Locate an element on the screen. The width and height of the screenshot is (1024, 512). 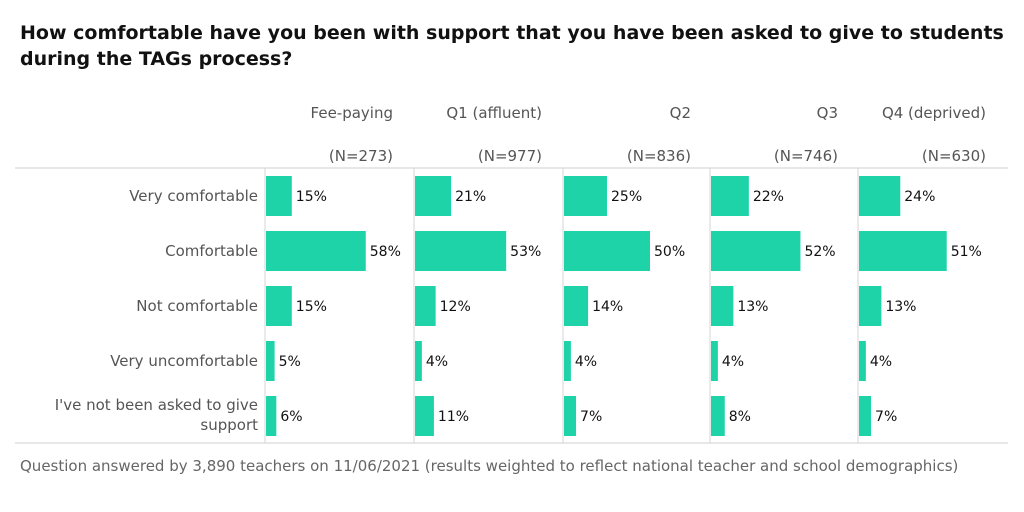
data-label: 25% is located at coordinates (626, 197).